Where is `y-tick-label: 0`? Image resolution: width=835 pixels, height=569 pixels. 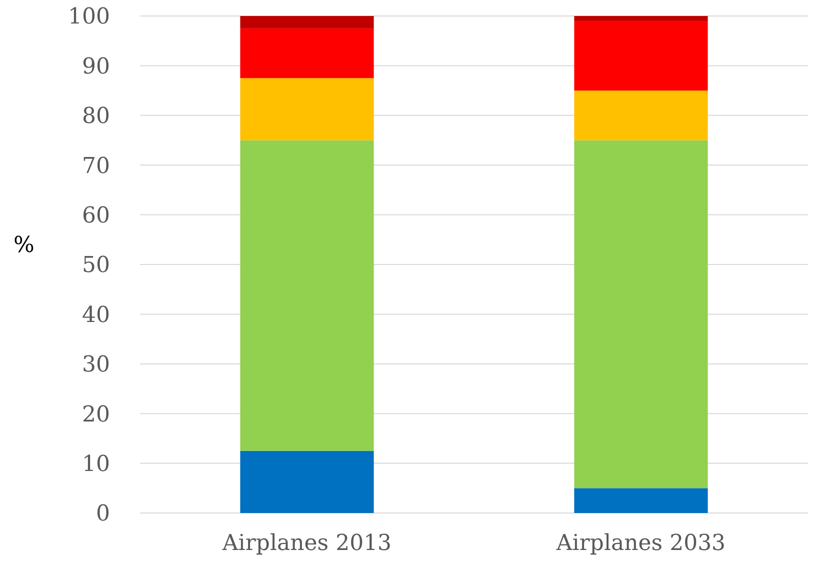 y-tick-label: 0 is located at coordinates (103, 514).